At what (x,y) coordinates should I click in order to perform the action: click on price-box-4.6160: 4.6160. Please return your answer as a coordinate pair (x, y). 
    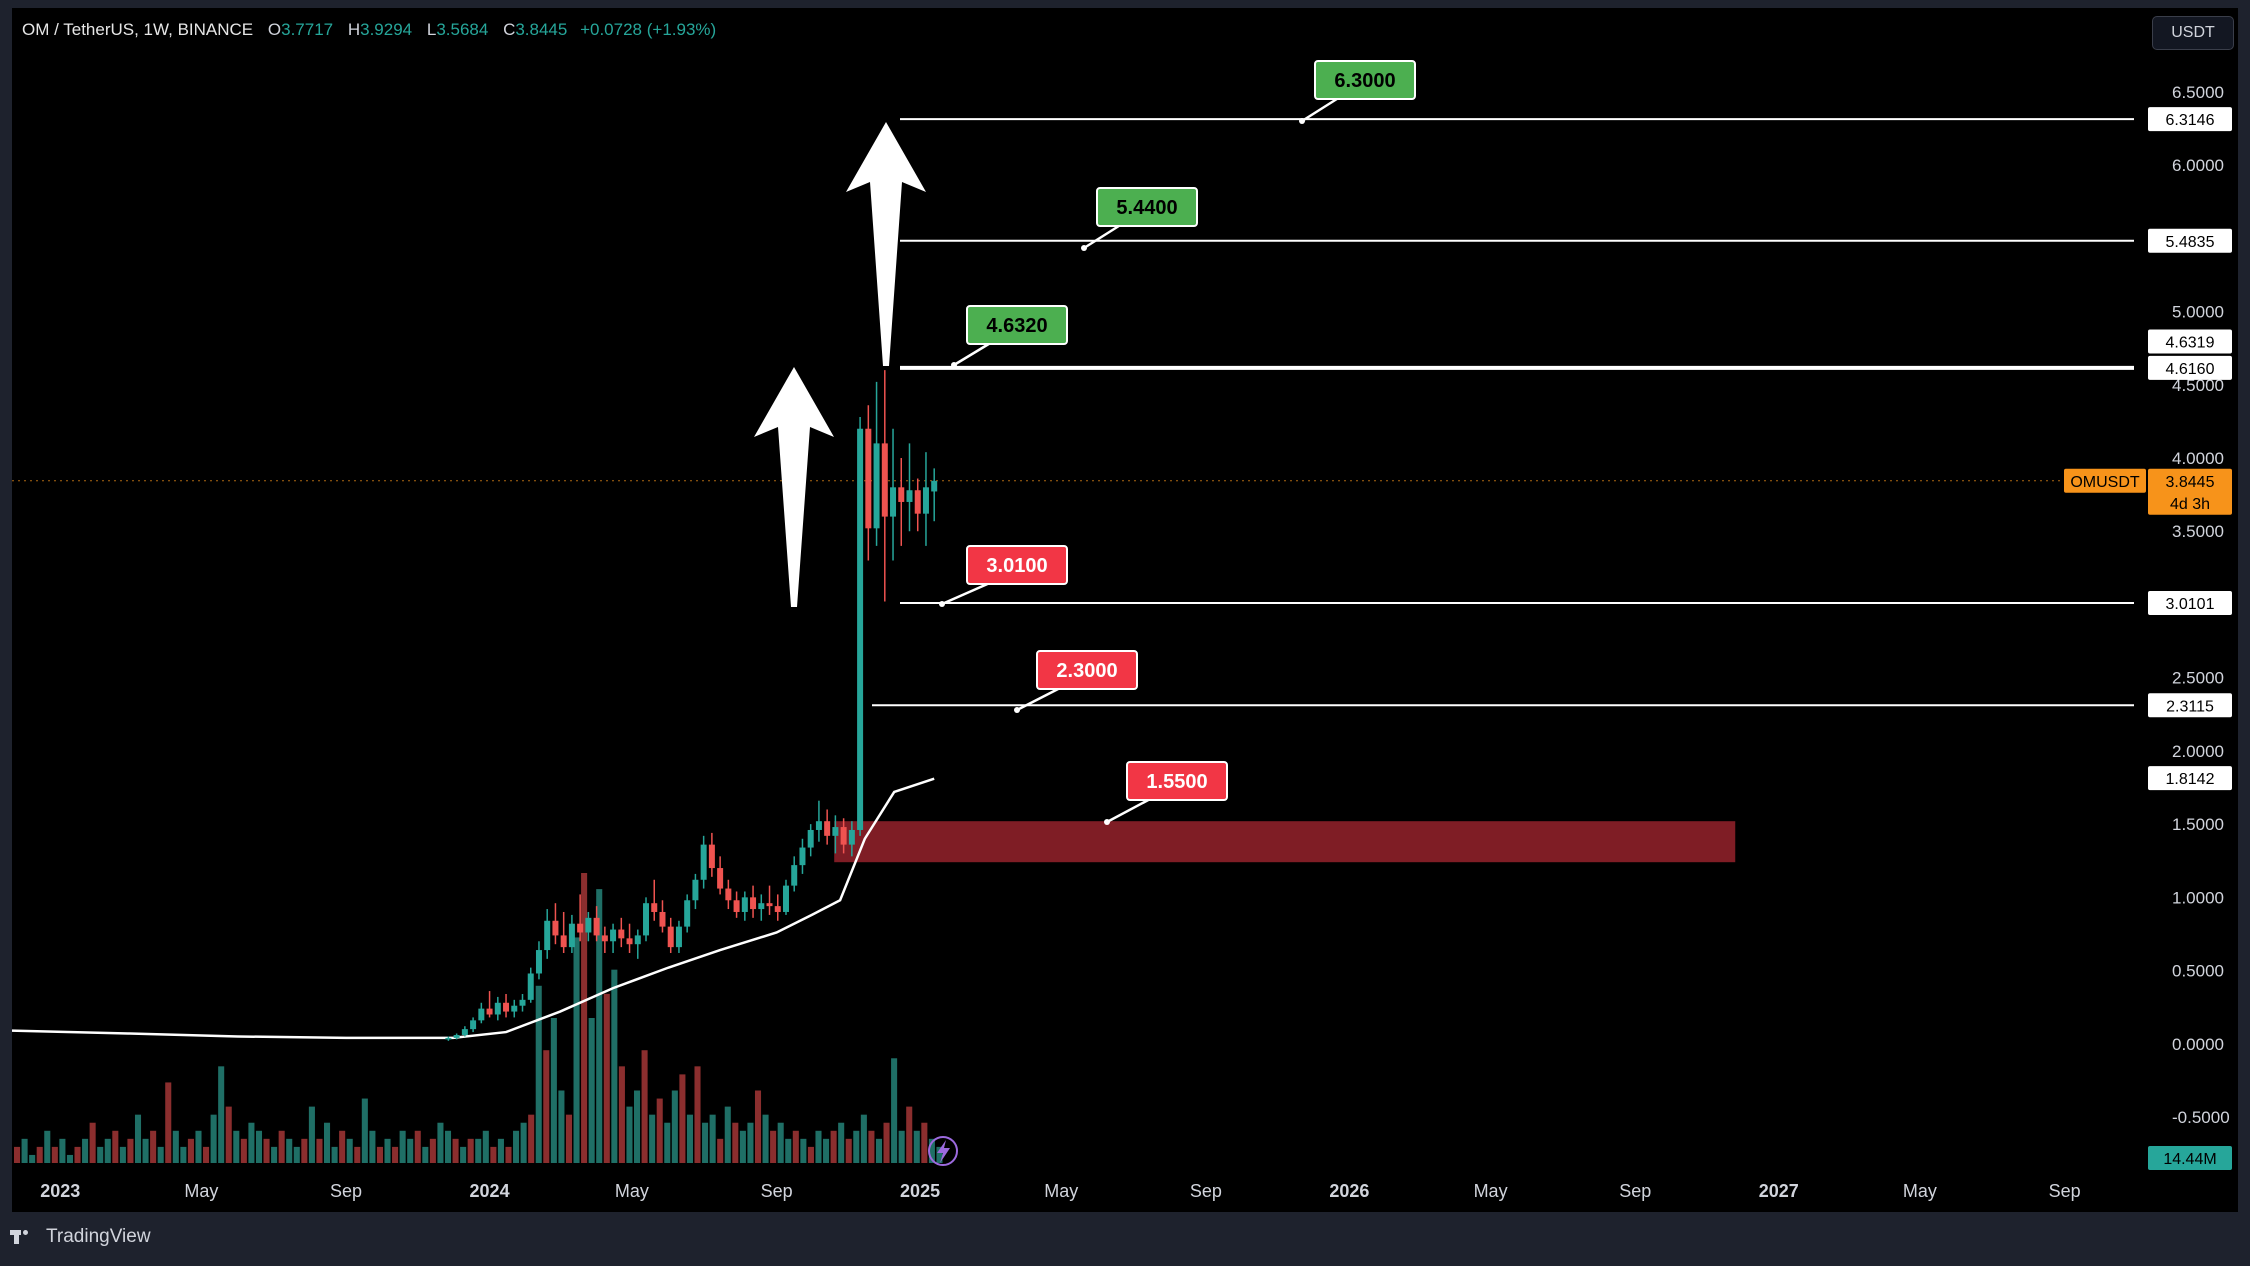
    Looking at the image, I should click on (2190, 367).